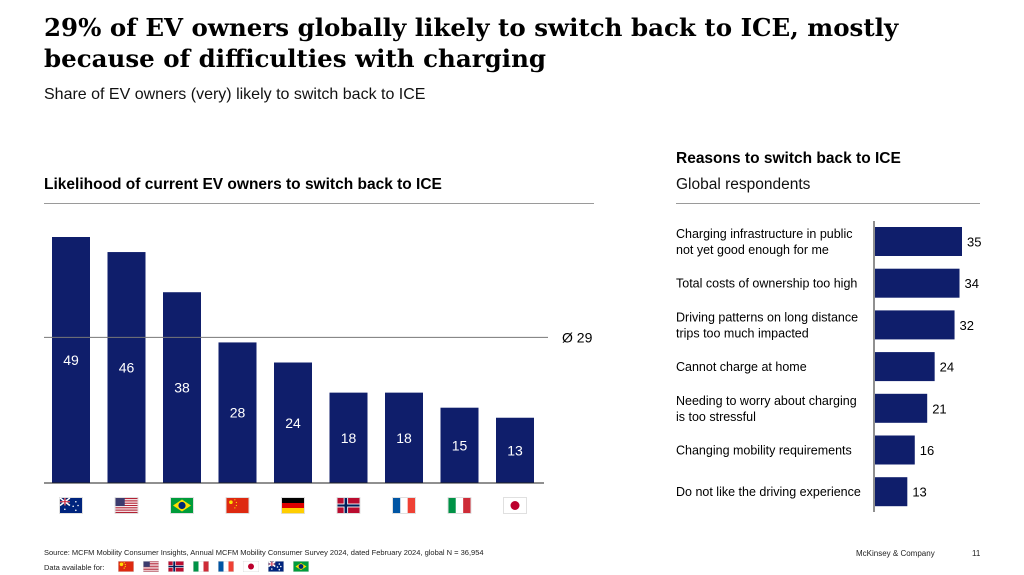 This screenshot has height=575, width=1024. I want to click on reason-value-label: 21, so click(939, 408).